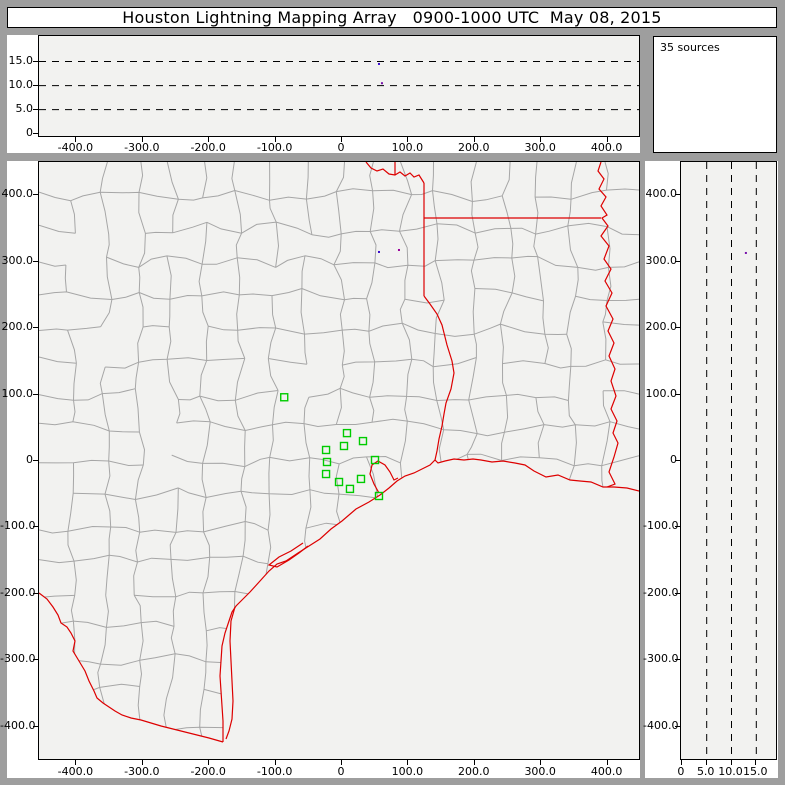 This screenshot has height=785, width=785. What do you see at coordinates (439, 378) in the screenshot?
I see `sabine-river-border` at bounding box center [439, 378].